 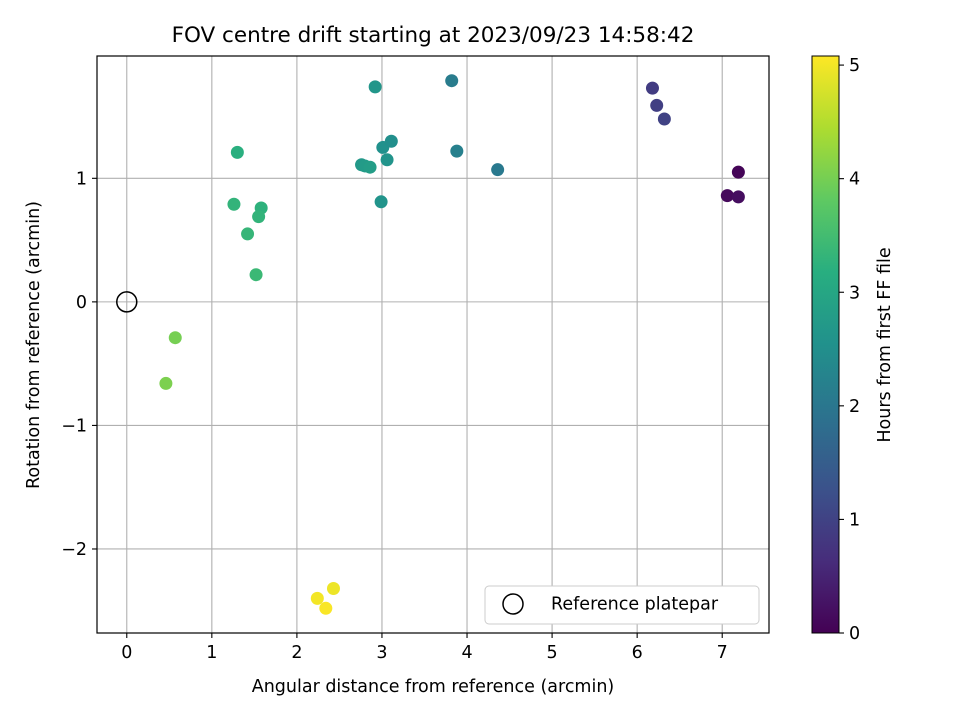 I want to click on colorbar-gradient, so click(x=825, y=344).